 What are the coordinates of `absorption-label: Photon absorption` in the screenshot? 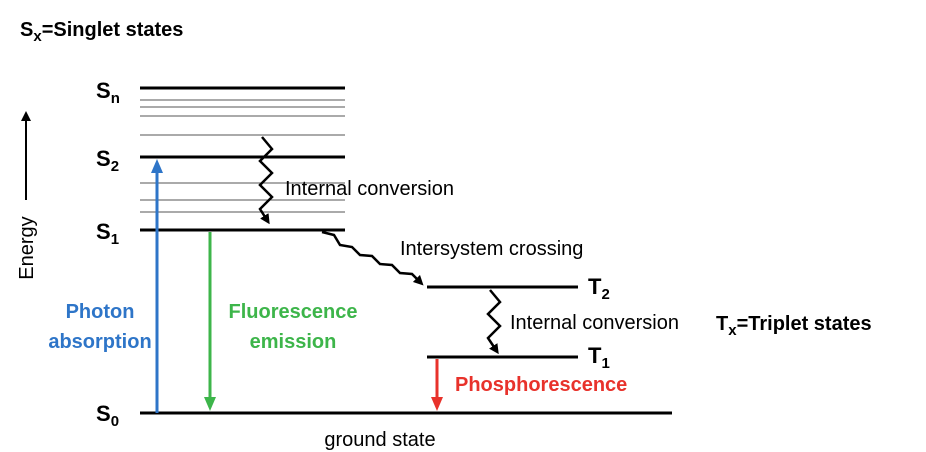 It's located at (99, 327).